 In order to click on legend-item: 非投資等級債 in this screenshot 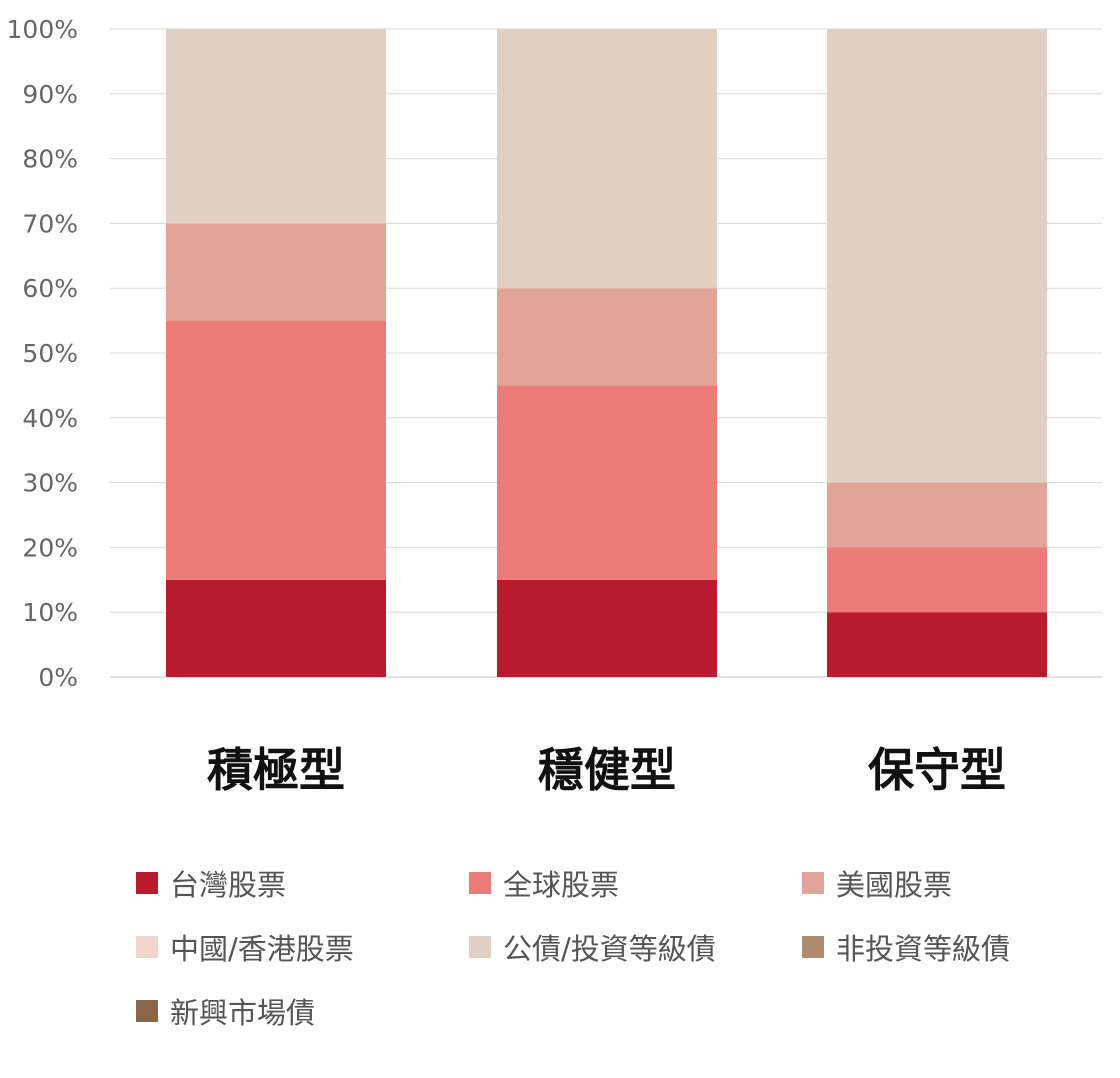, I will do `click(952, 947)`.